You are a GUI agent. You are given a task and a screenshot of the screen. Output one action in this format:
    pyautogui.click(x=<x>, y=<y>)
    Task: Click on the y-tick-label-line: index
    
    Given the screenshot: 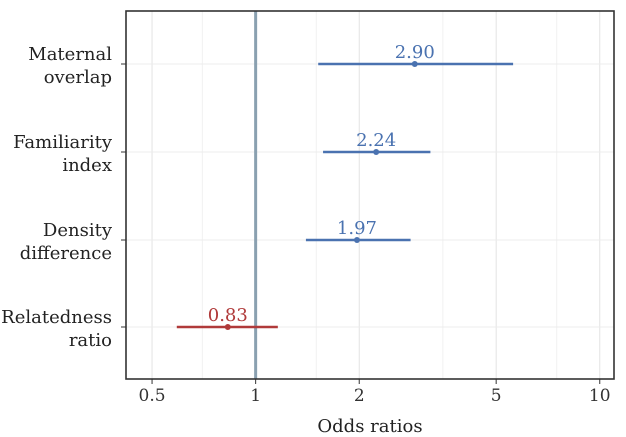 What is the action you would take?
    pyautogui.click(x=87, y=165)
    